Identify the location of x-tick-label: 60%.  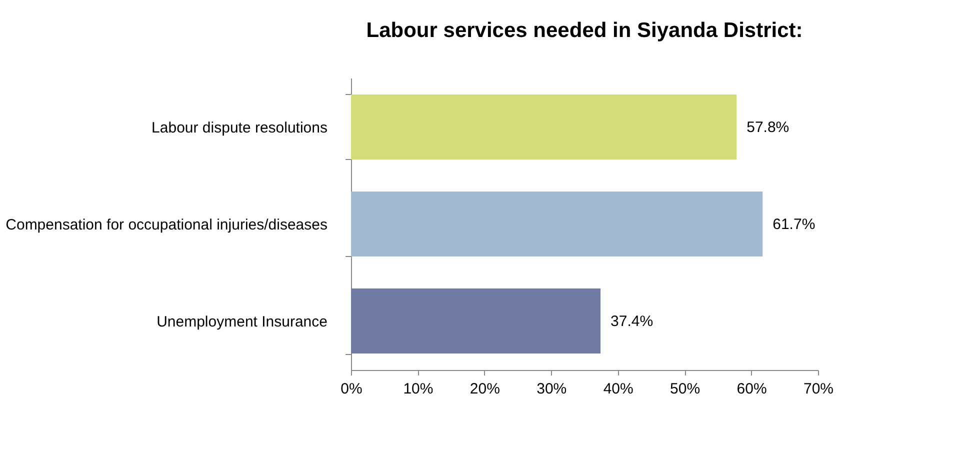
(751, 389).